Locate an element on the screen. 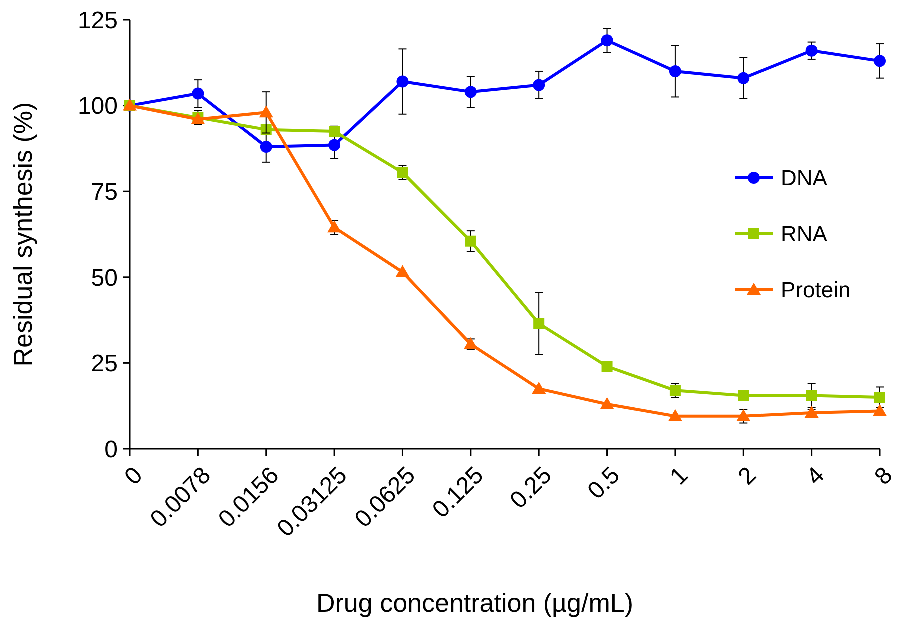  y-tick-label: 100 is located at coordinates (98, 106).